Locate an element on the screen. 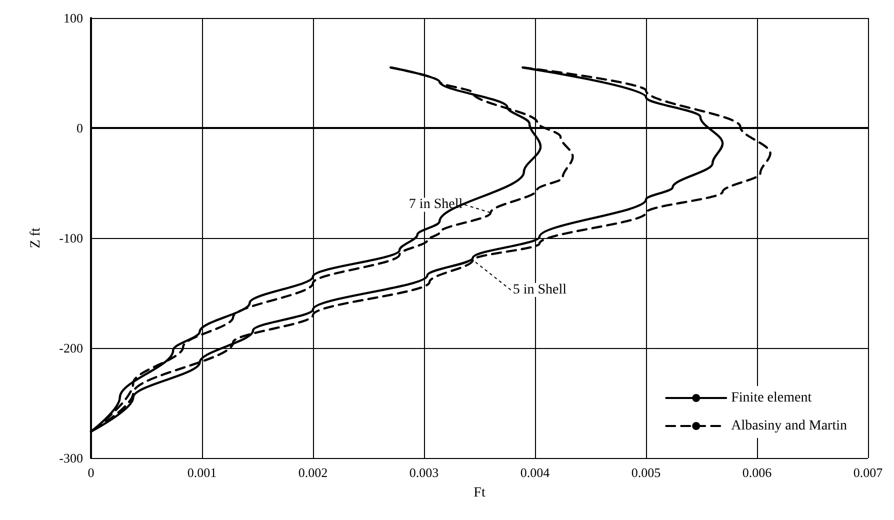 The image size is (894, 520). x-tick-label: 0.005 is located at coordinates (646, 472).